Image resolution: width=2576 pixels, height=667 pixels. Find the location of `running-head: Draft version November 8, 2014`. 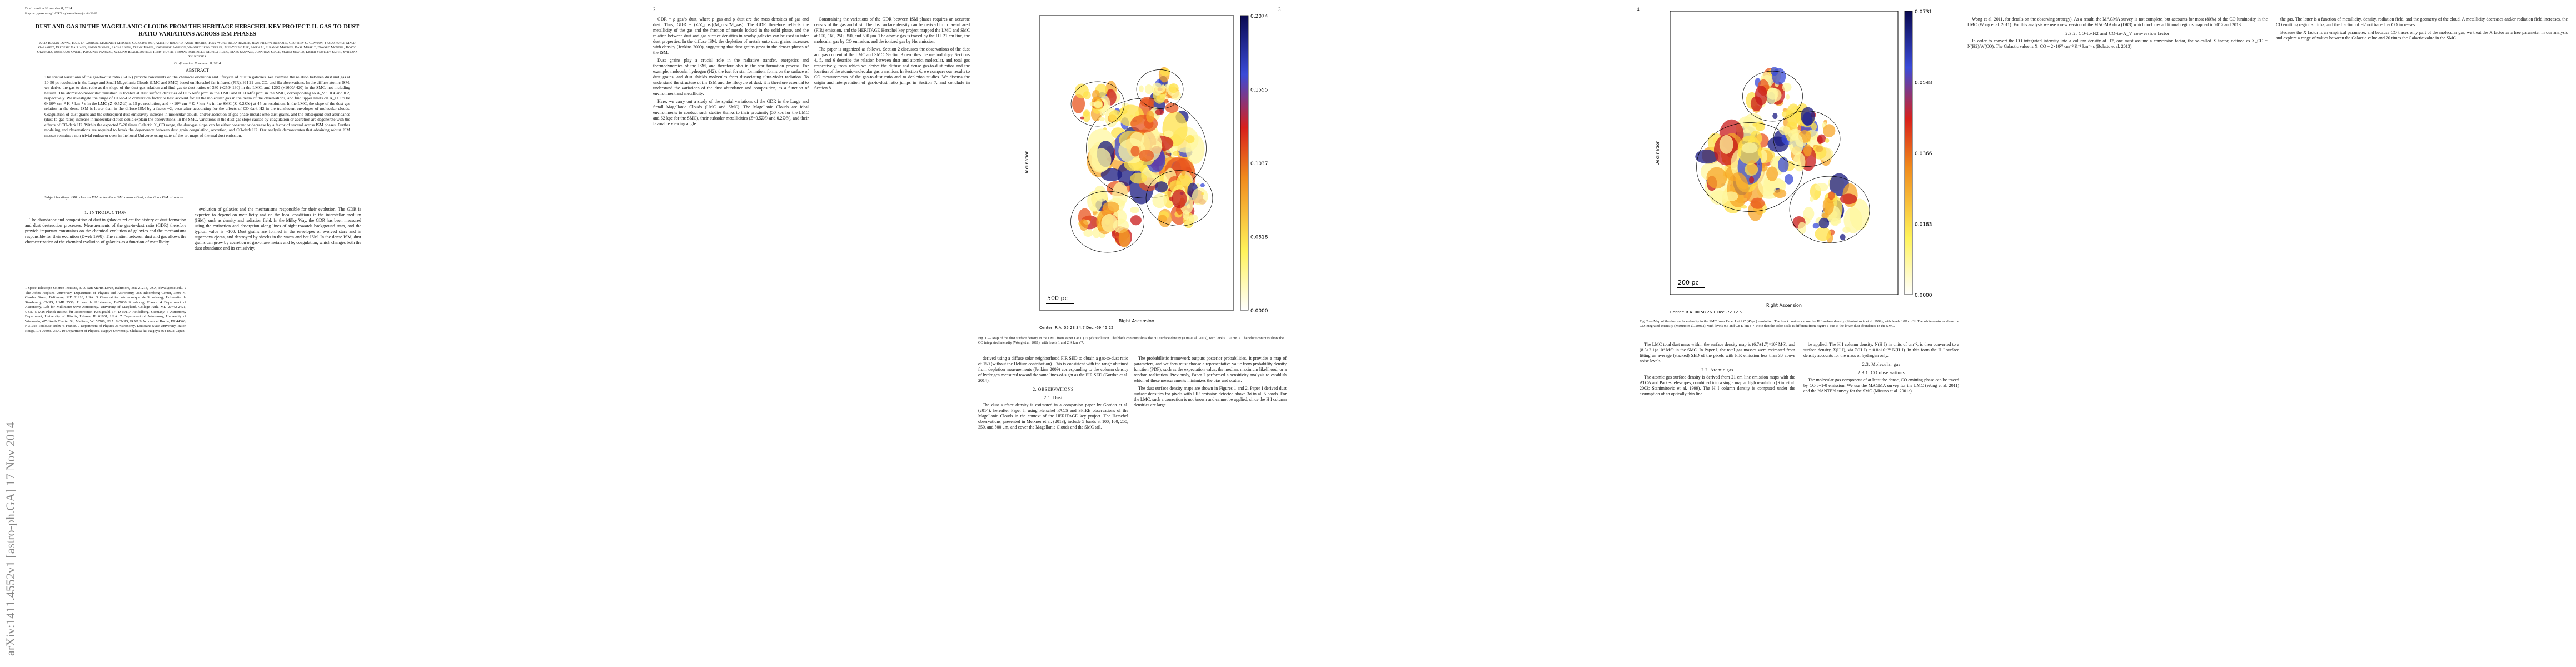

running-head: Draft version November 8, 2014 is located at coordinates (48, 9).